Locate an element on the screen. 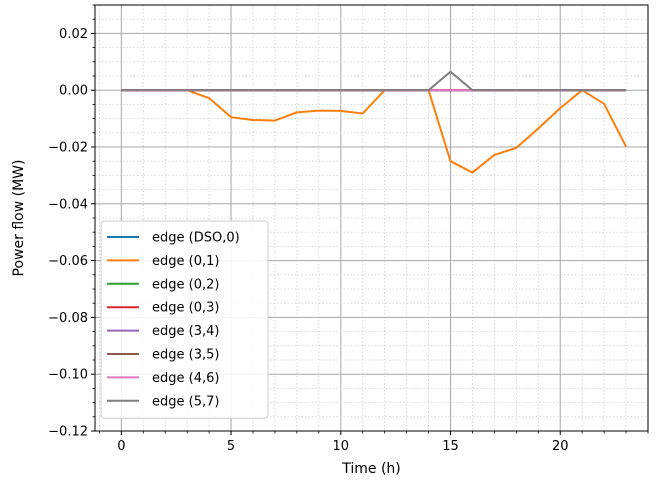  legend-label: edge (0,1) is located at coordinates (185, 261).